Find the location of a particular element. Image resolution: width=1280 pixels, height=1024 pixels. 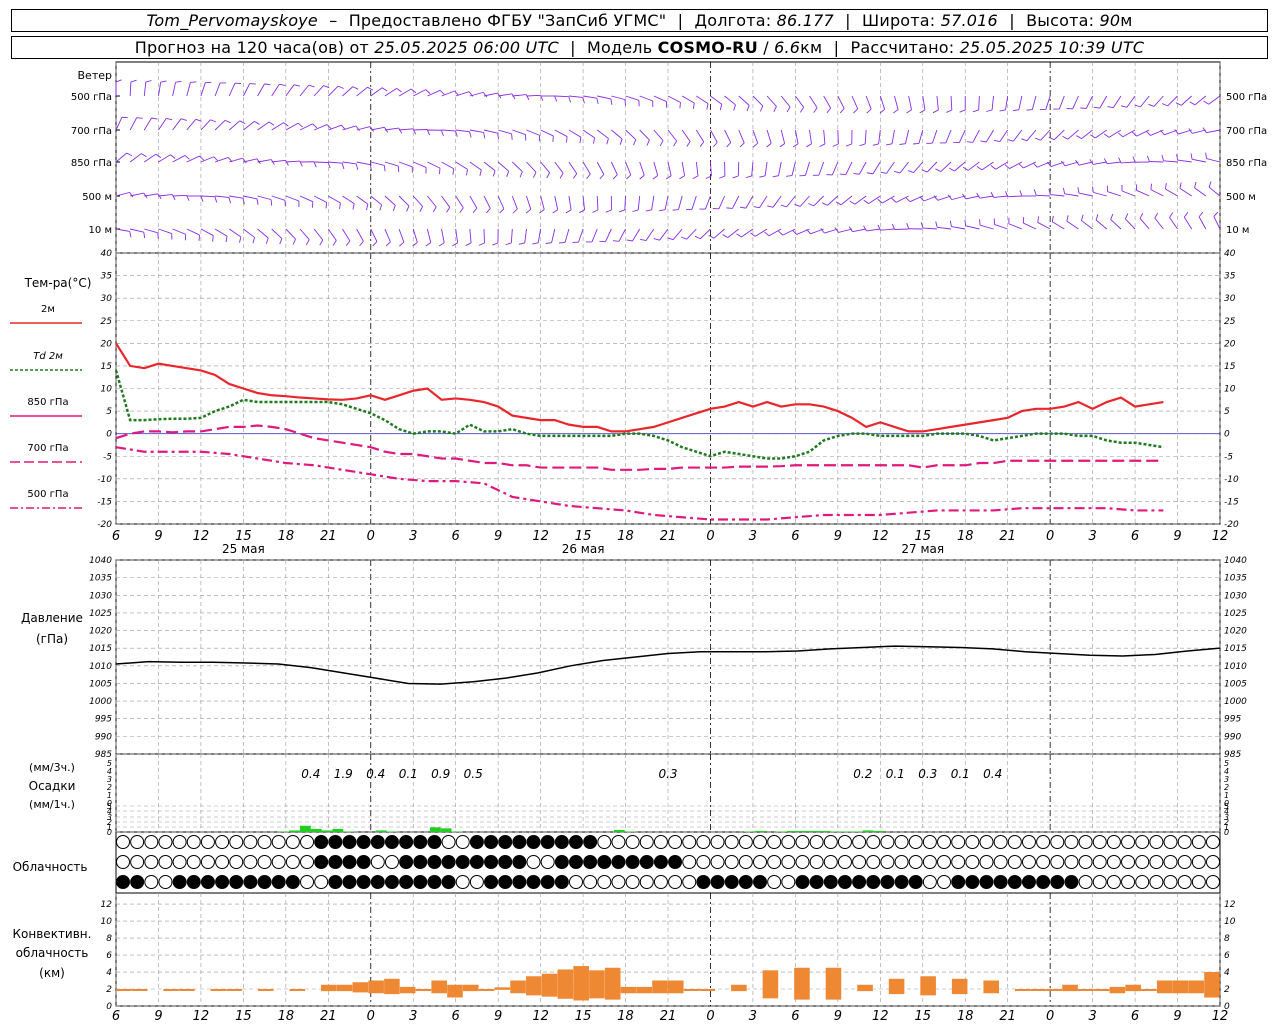

pressure-y-tick-label: 985 is located at coordinates (103, 755).